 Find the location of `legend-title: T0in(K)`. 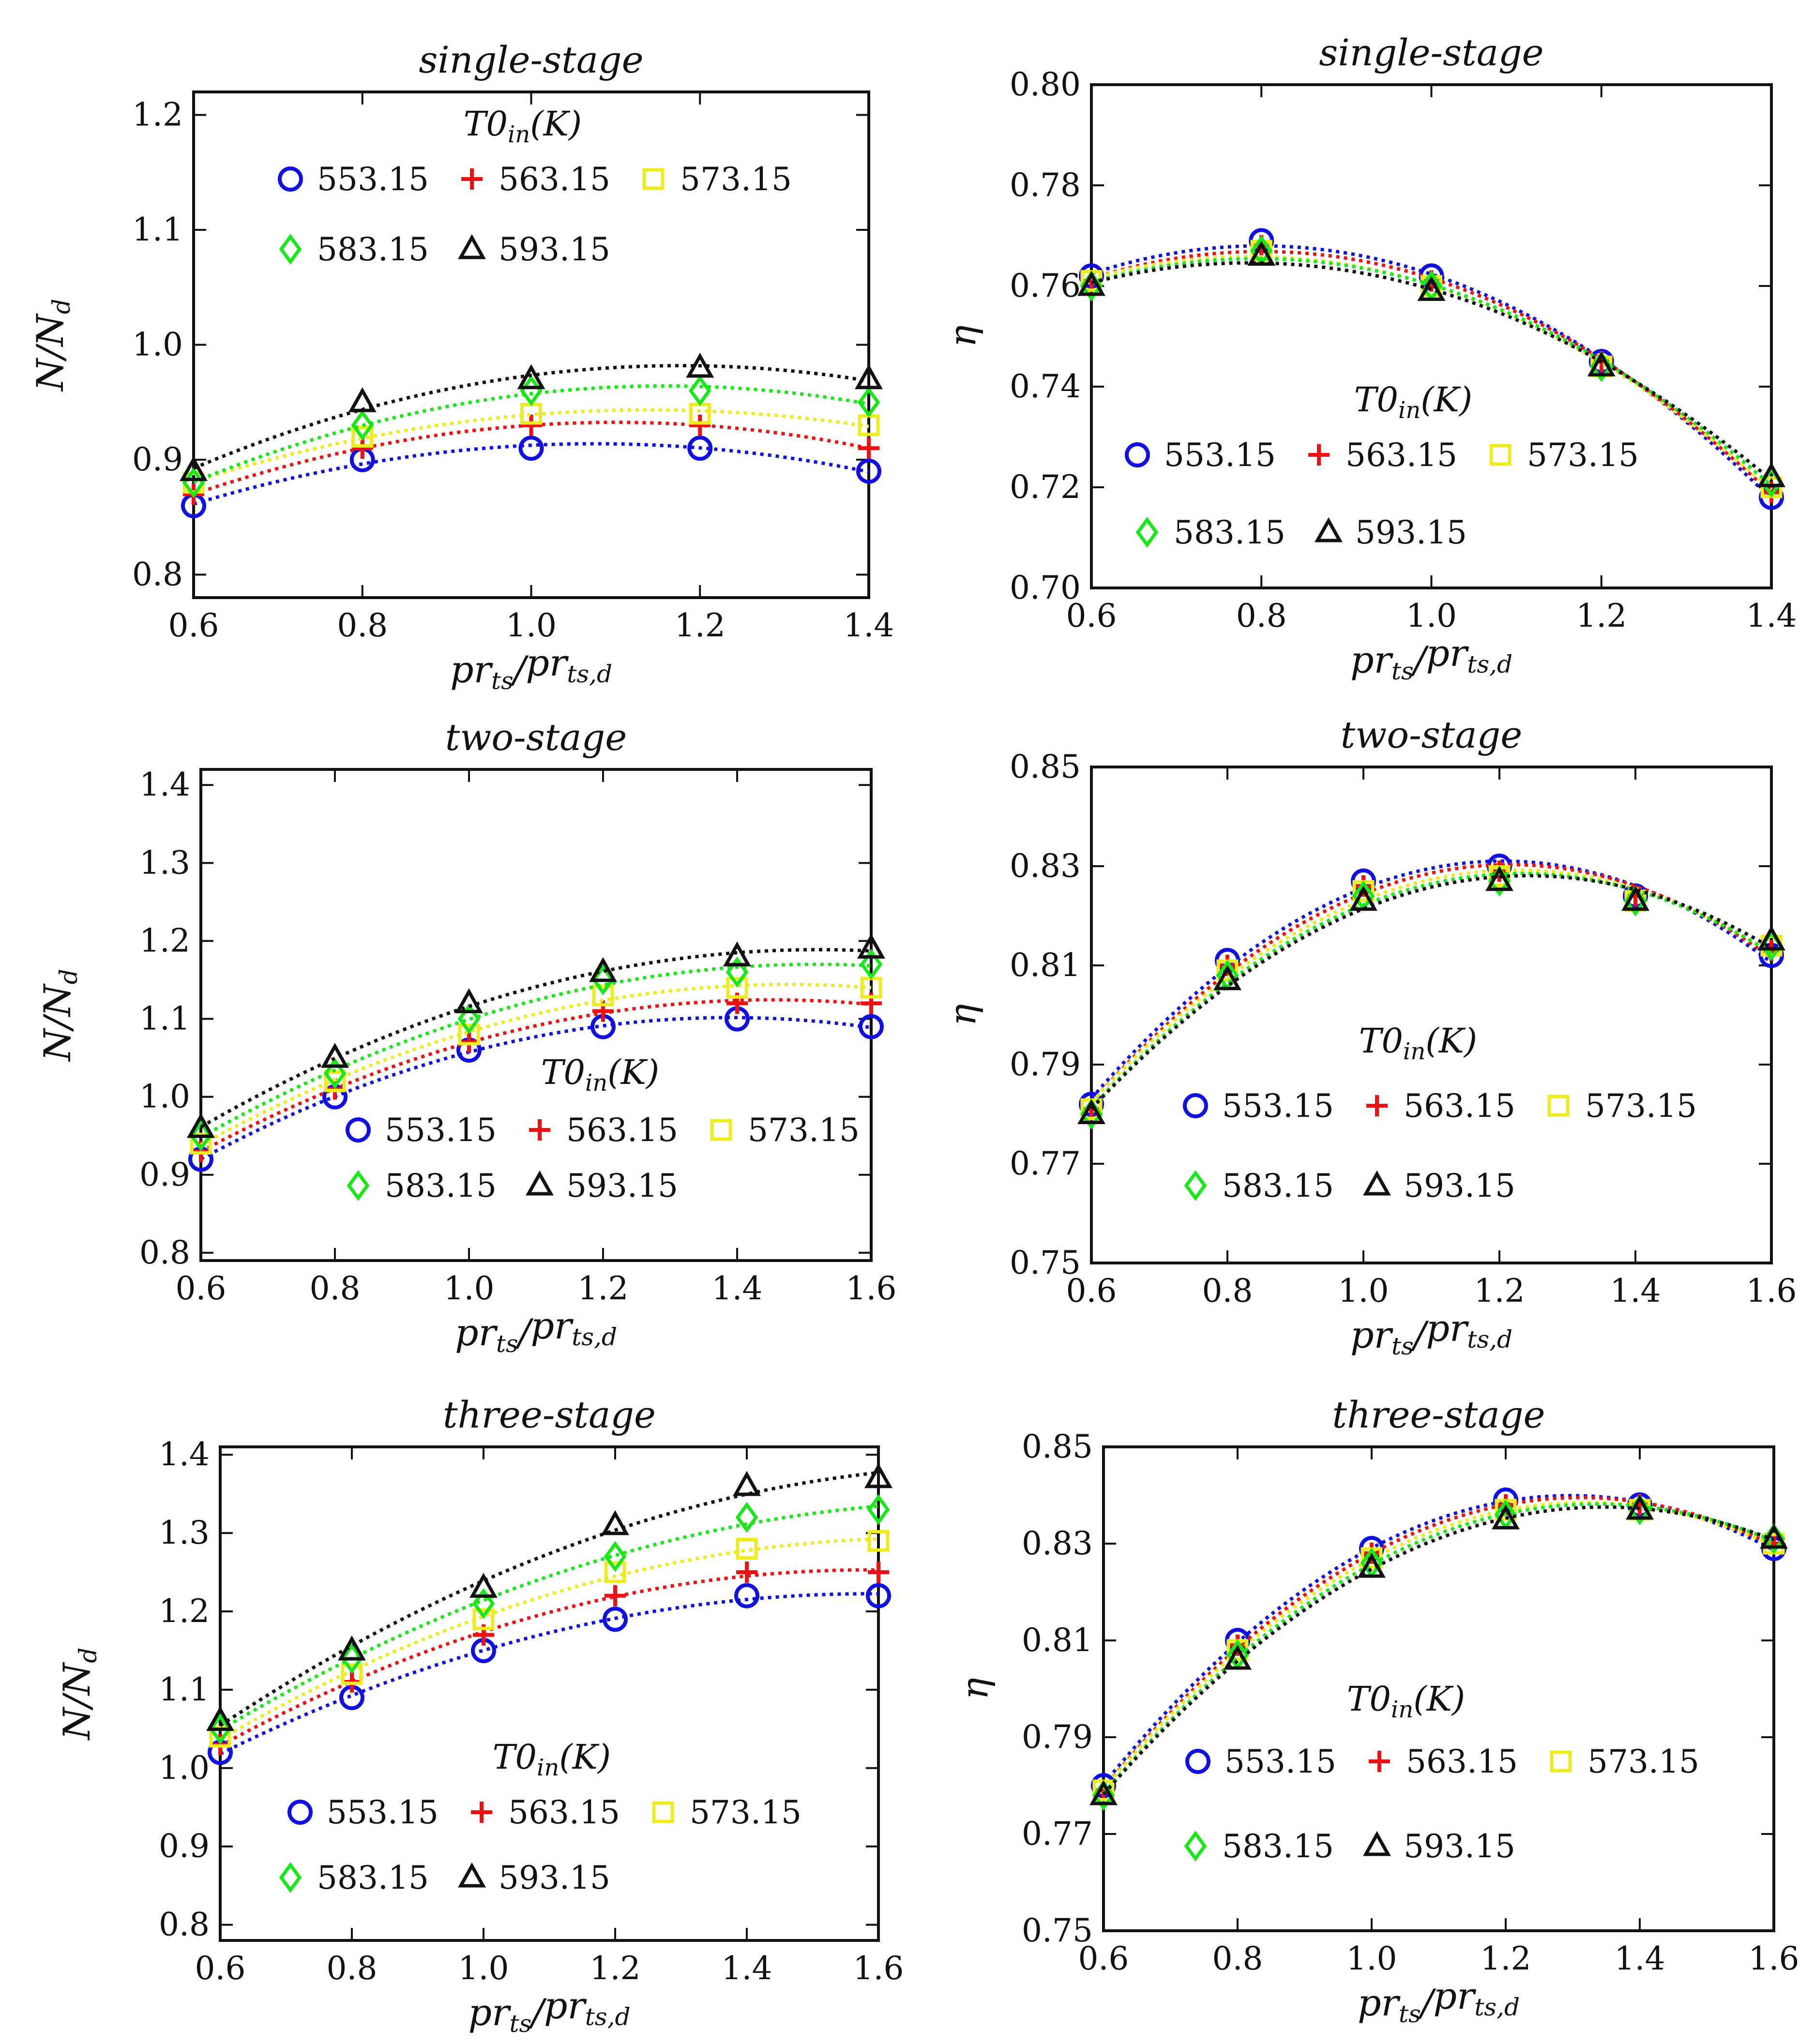

legend-title: T0in(K) is located at coordinates (600, 1074).